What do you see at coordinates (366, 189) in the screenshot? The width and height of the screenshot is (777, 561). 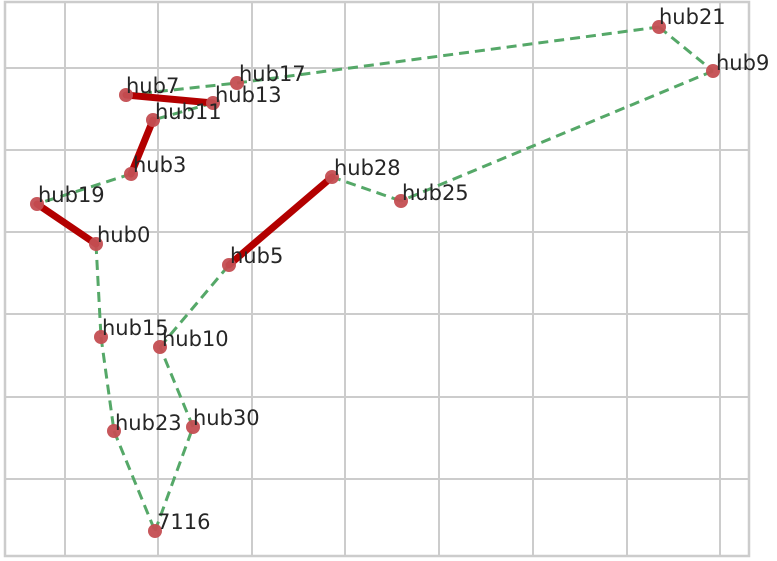 I see `route-edge-hub25-hub28` at bounding box center [366, 189].